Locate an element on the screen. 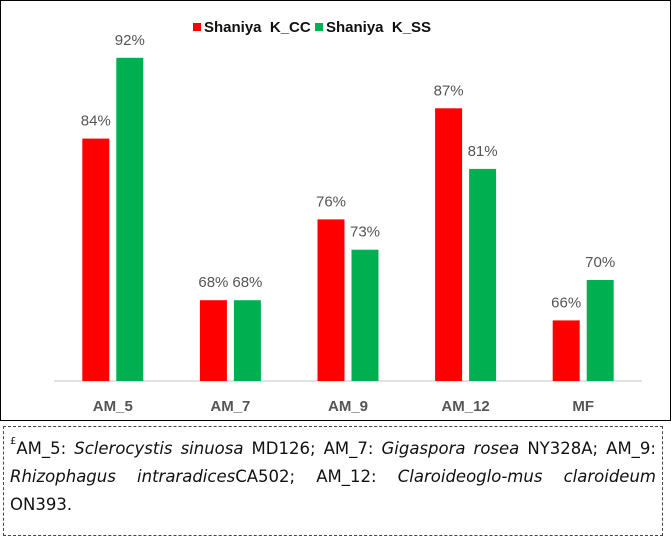 The height and width of the screenshot is (545, 672). x-tick-label: AM_7 is located at coordinates (230, 406).